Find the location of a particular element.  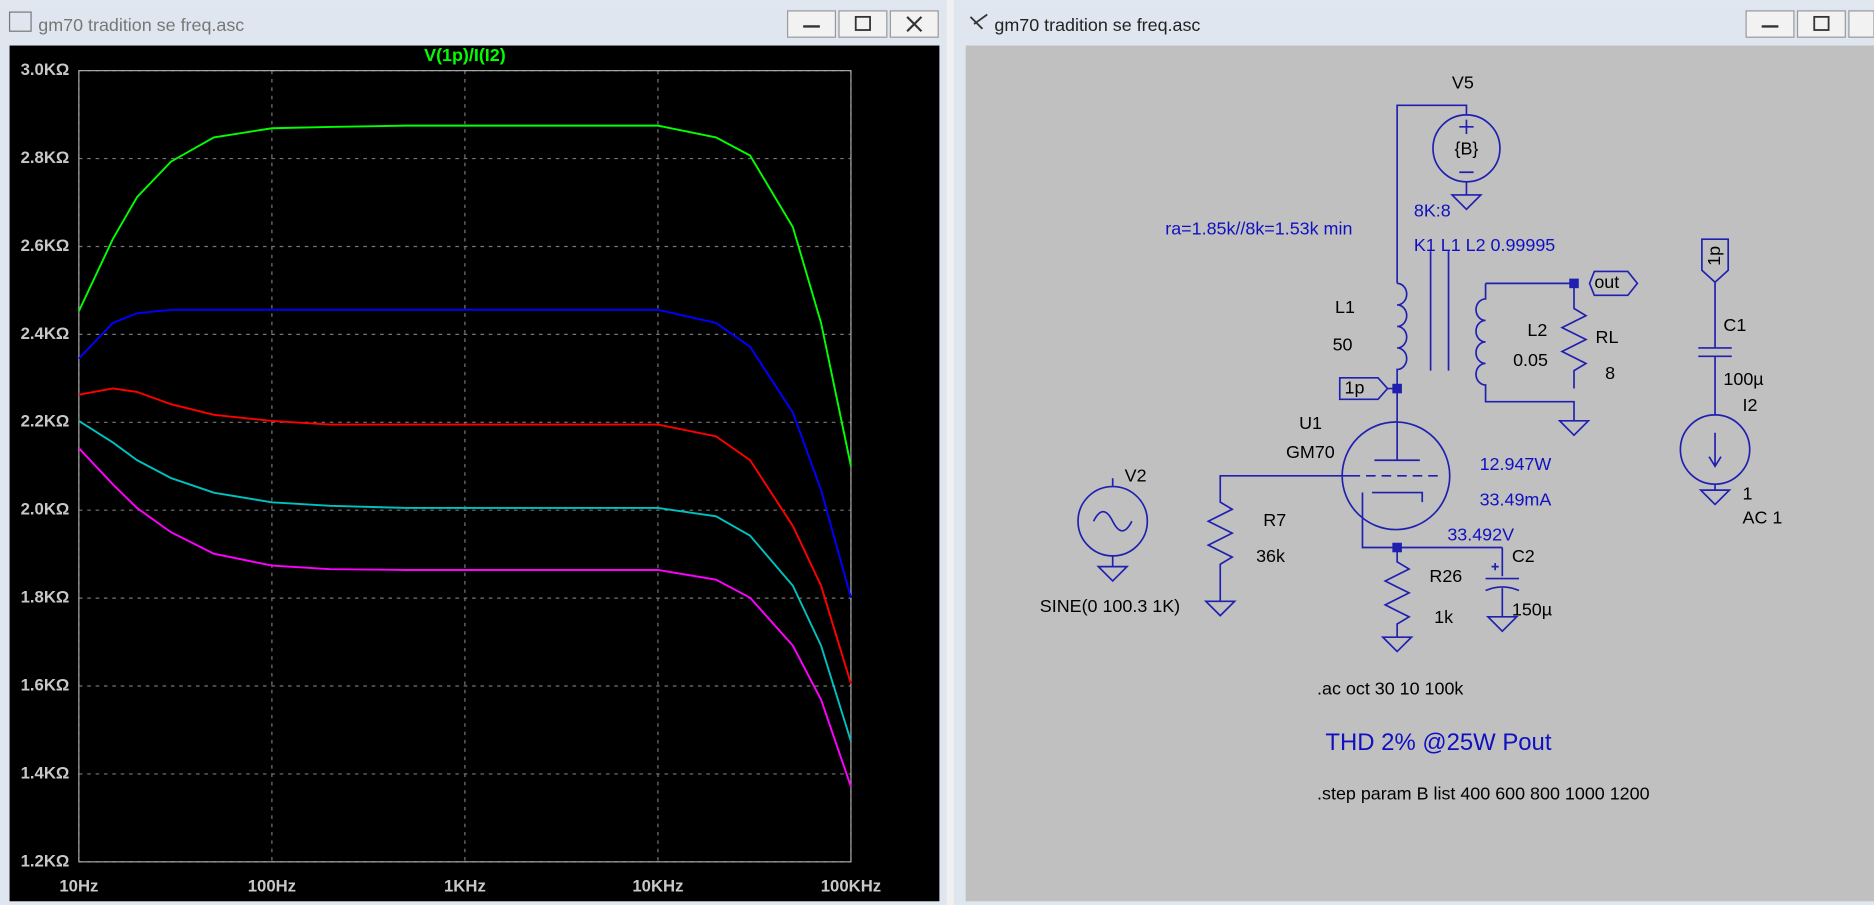

label: K1 L1 L2 0.99995 is located at coordinates (1484, 245).